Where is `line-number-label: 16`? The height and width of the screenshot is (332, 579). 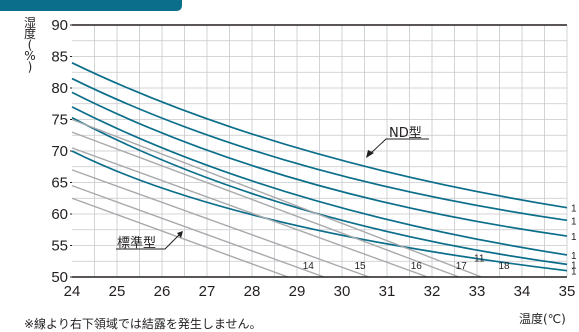
line-number-label: 16 is located at coordinates (417, 266).